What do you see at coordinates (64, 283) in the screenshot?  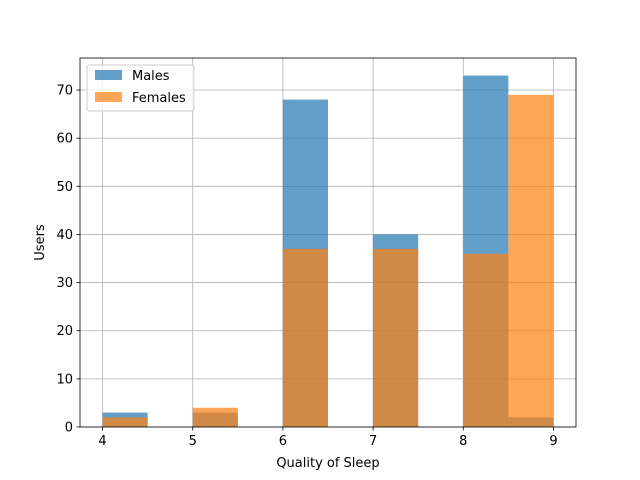 I see `y-tick-label: 30` at bounding box center [64, 283].